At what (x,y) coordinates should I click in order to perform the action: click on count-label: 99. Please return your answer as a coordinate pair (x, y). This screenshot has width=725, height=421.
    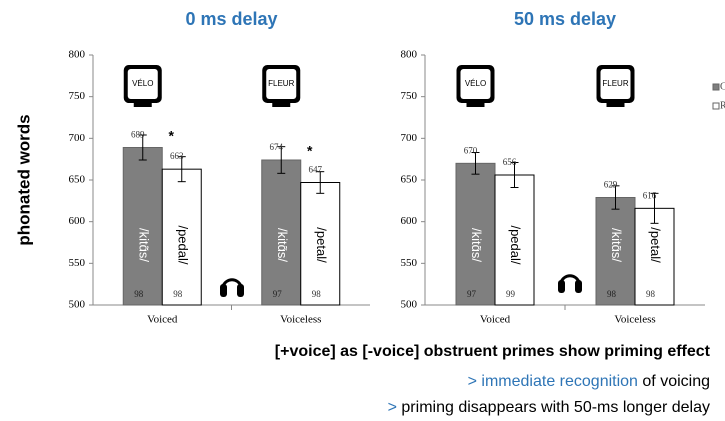
    Looking at the image, I should click on (511, 294).